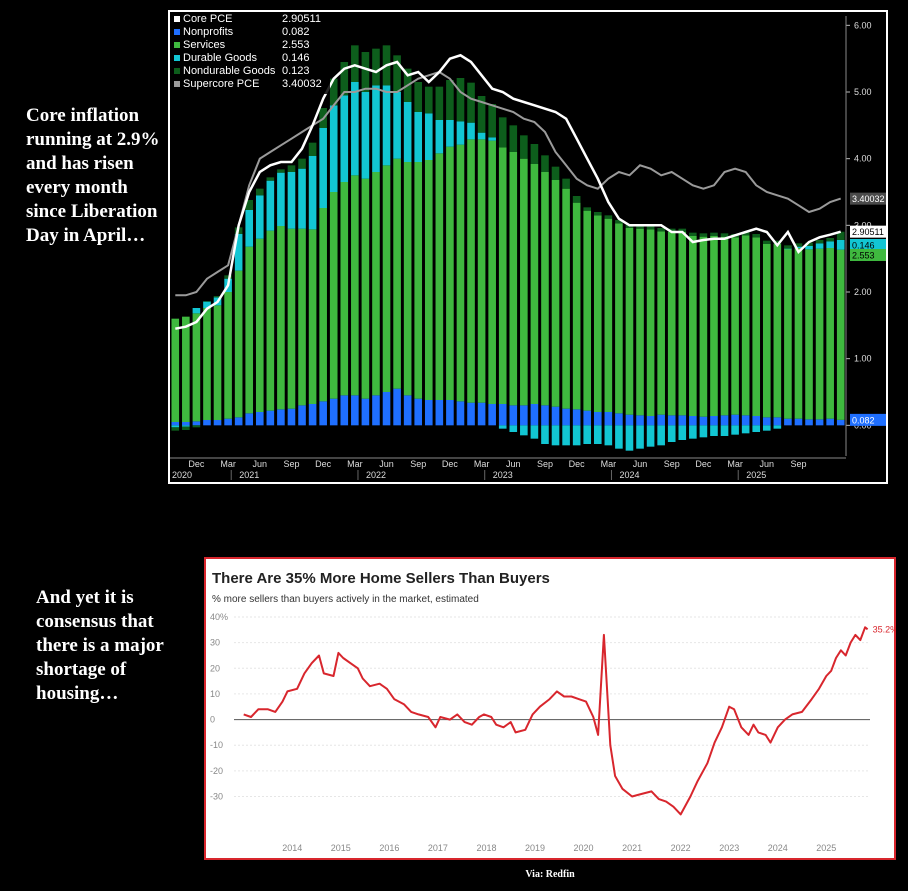  Describe the element at coordinates (863, 92) in the screenshot. I see `y-tick-label: 5.00` at that location.